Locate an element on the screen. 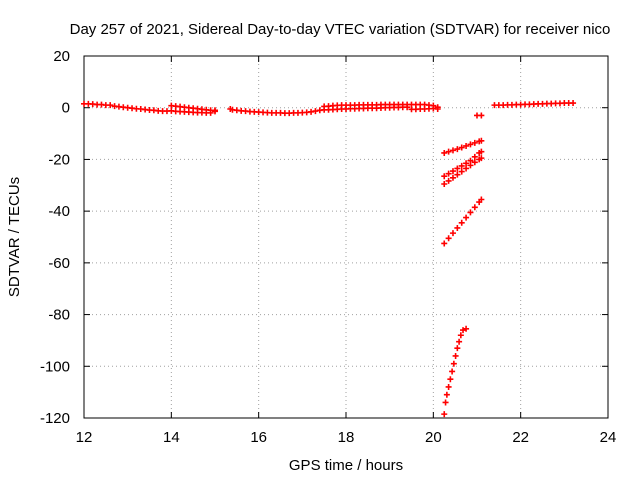 This screenshot has width=640, height=480. y-tick-labels: 20 0 -20 -40 -60 -80 -100 -120 is located at coordinates (55, 237).